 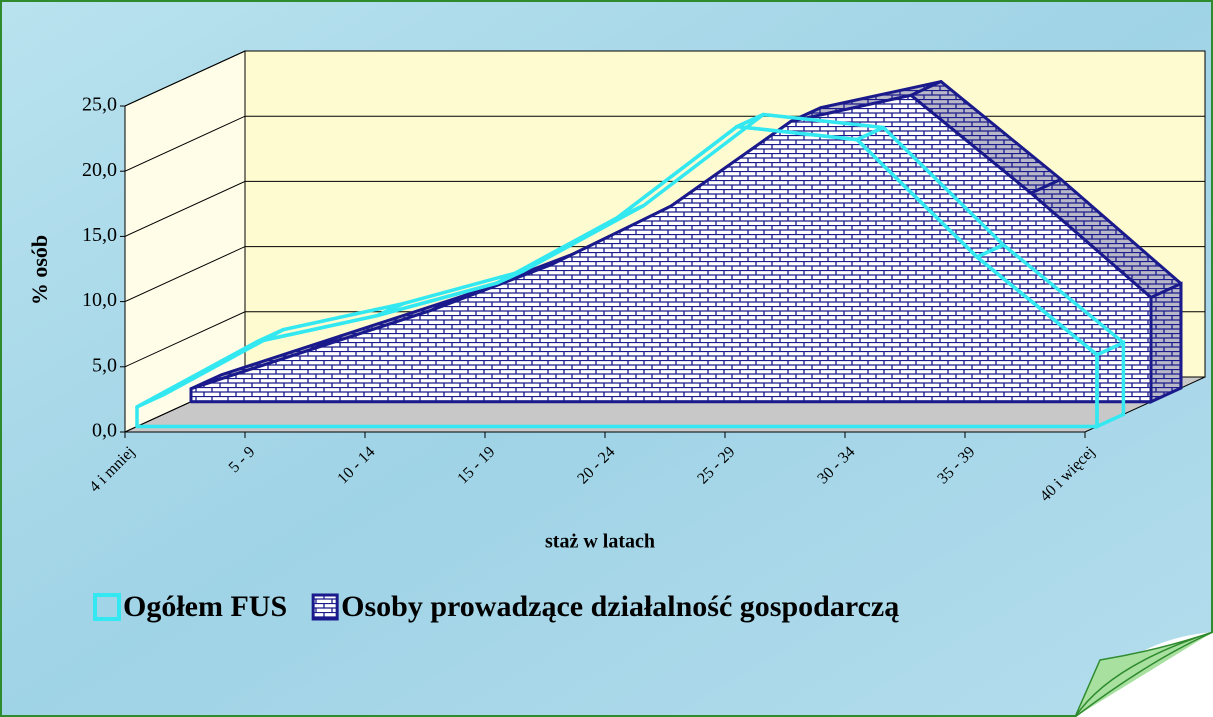 I want to click on x-axis-title: staż w latach, so click(x=600, y=542).